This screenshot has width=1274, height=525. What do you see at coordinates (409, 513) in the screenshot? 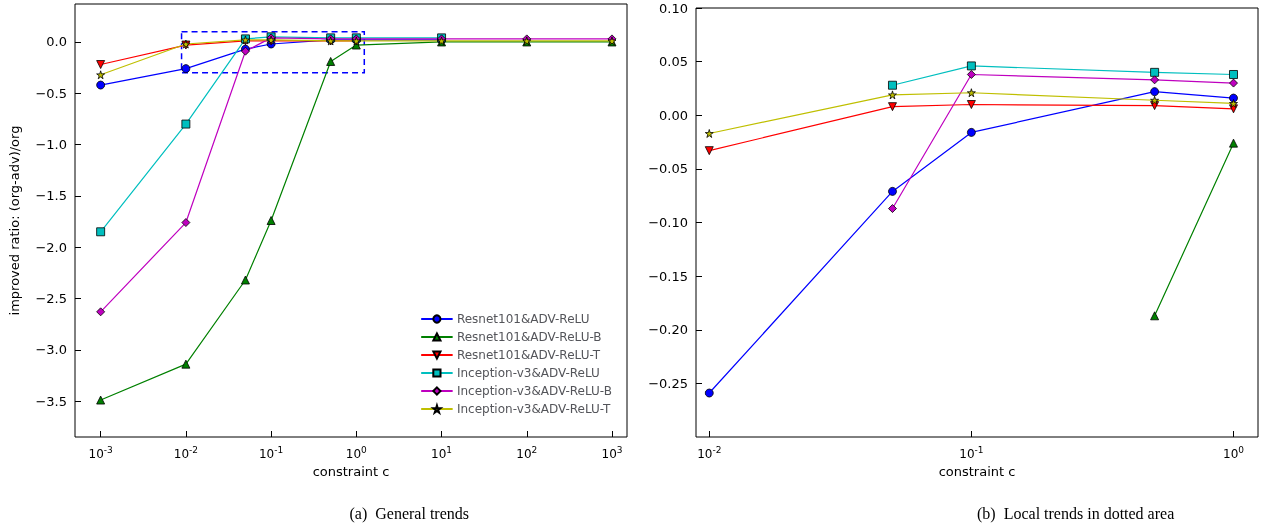
I see `text: (a) General trends` at bounding box center [409, 513].